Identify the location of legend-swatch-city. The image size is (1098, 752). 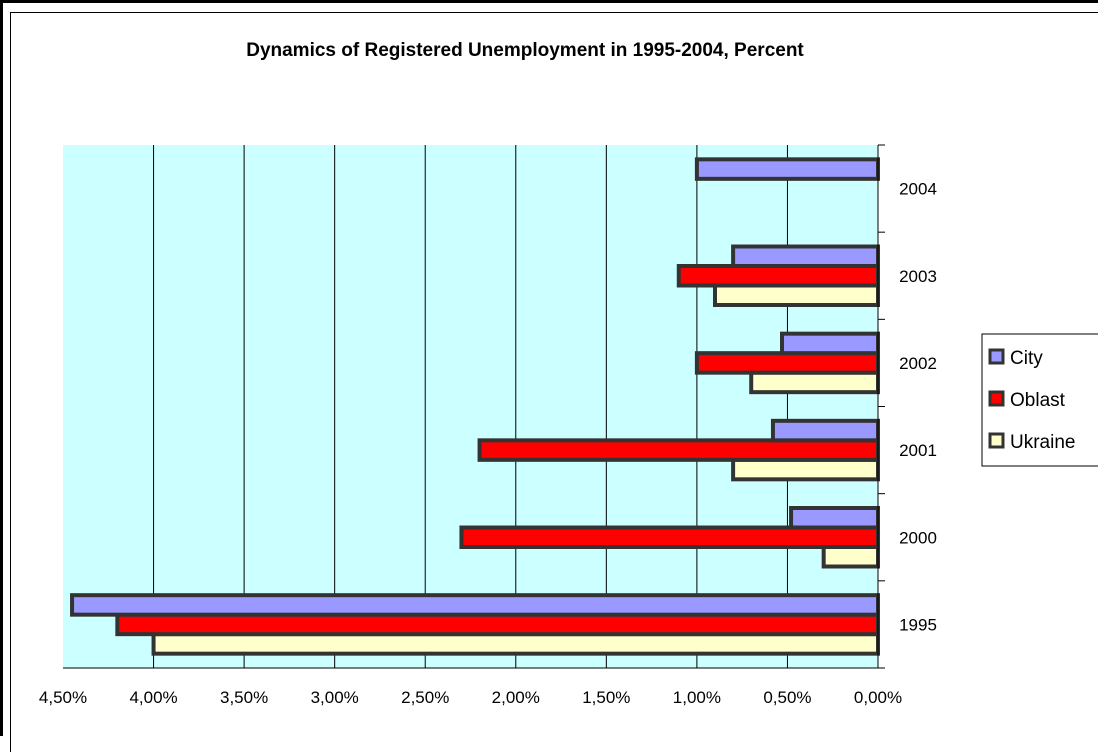
(996, 356).